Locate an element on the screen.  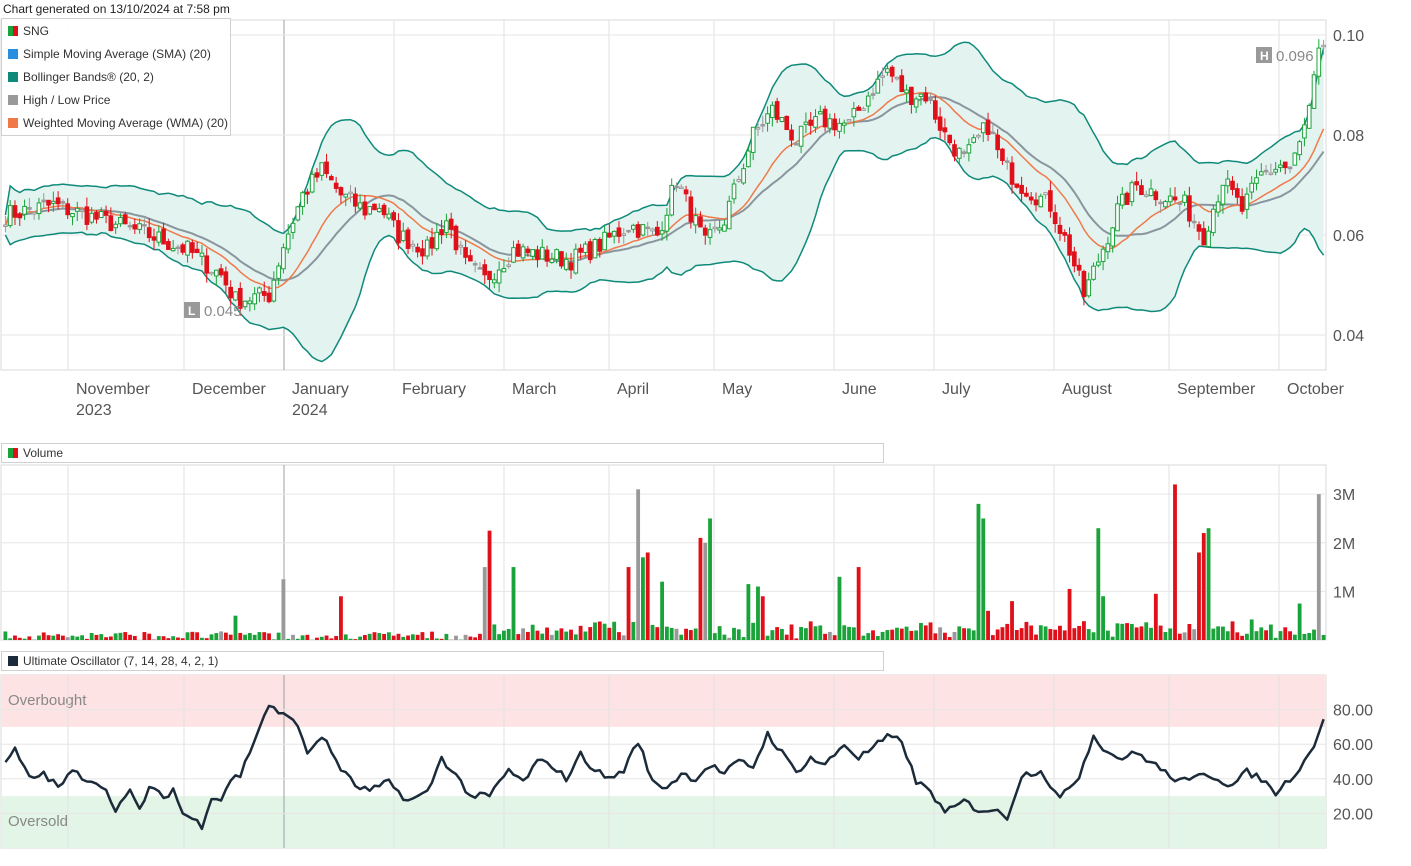
legend-item-sma: Simple Moving Average (SMA) (20) is located at coordinates (116, 53).